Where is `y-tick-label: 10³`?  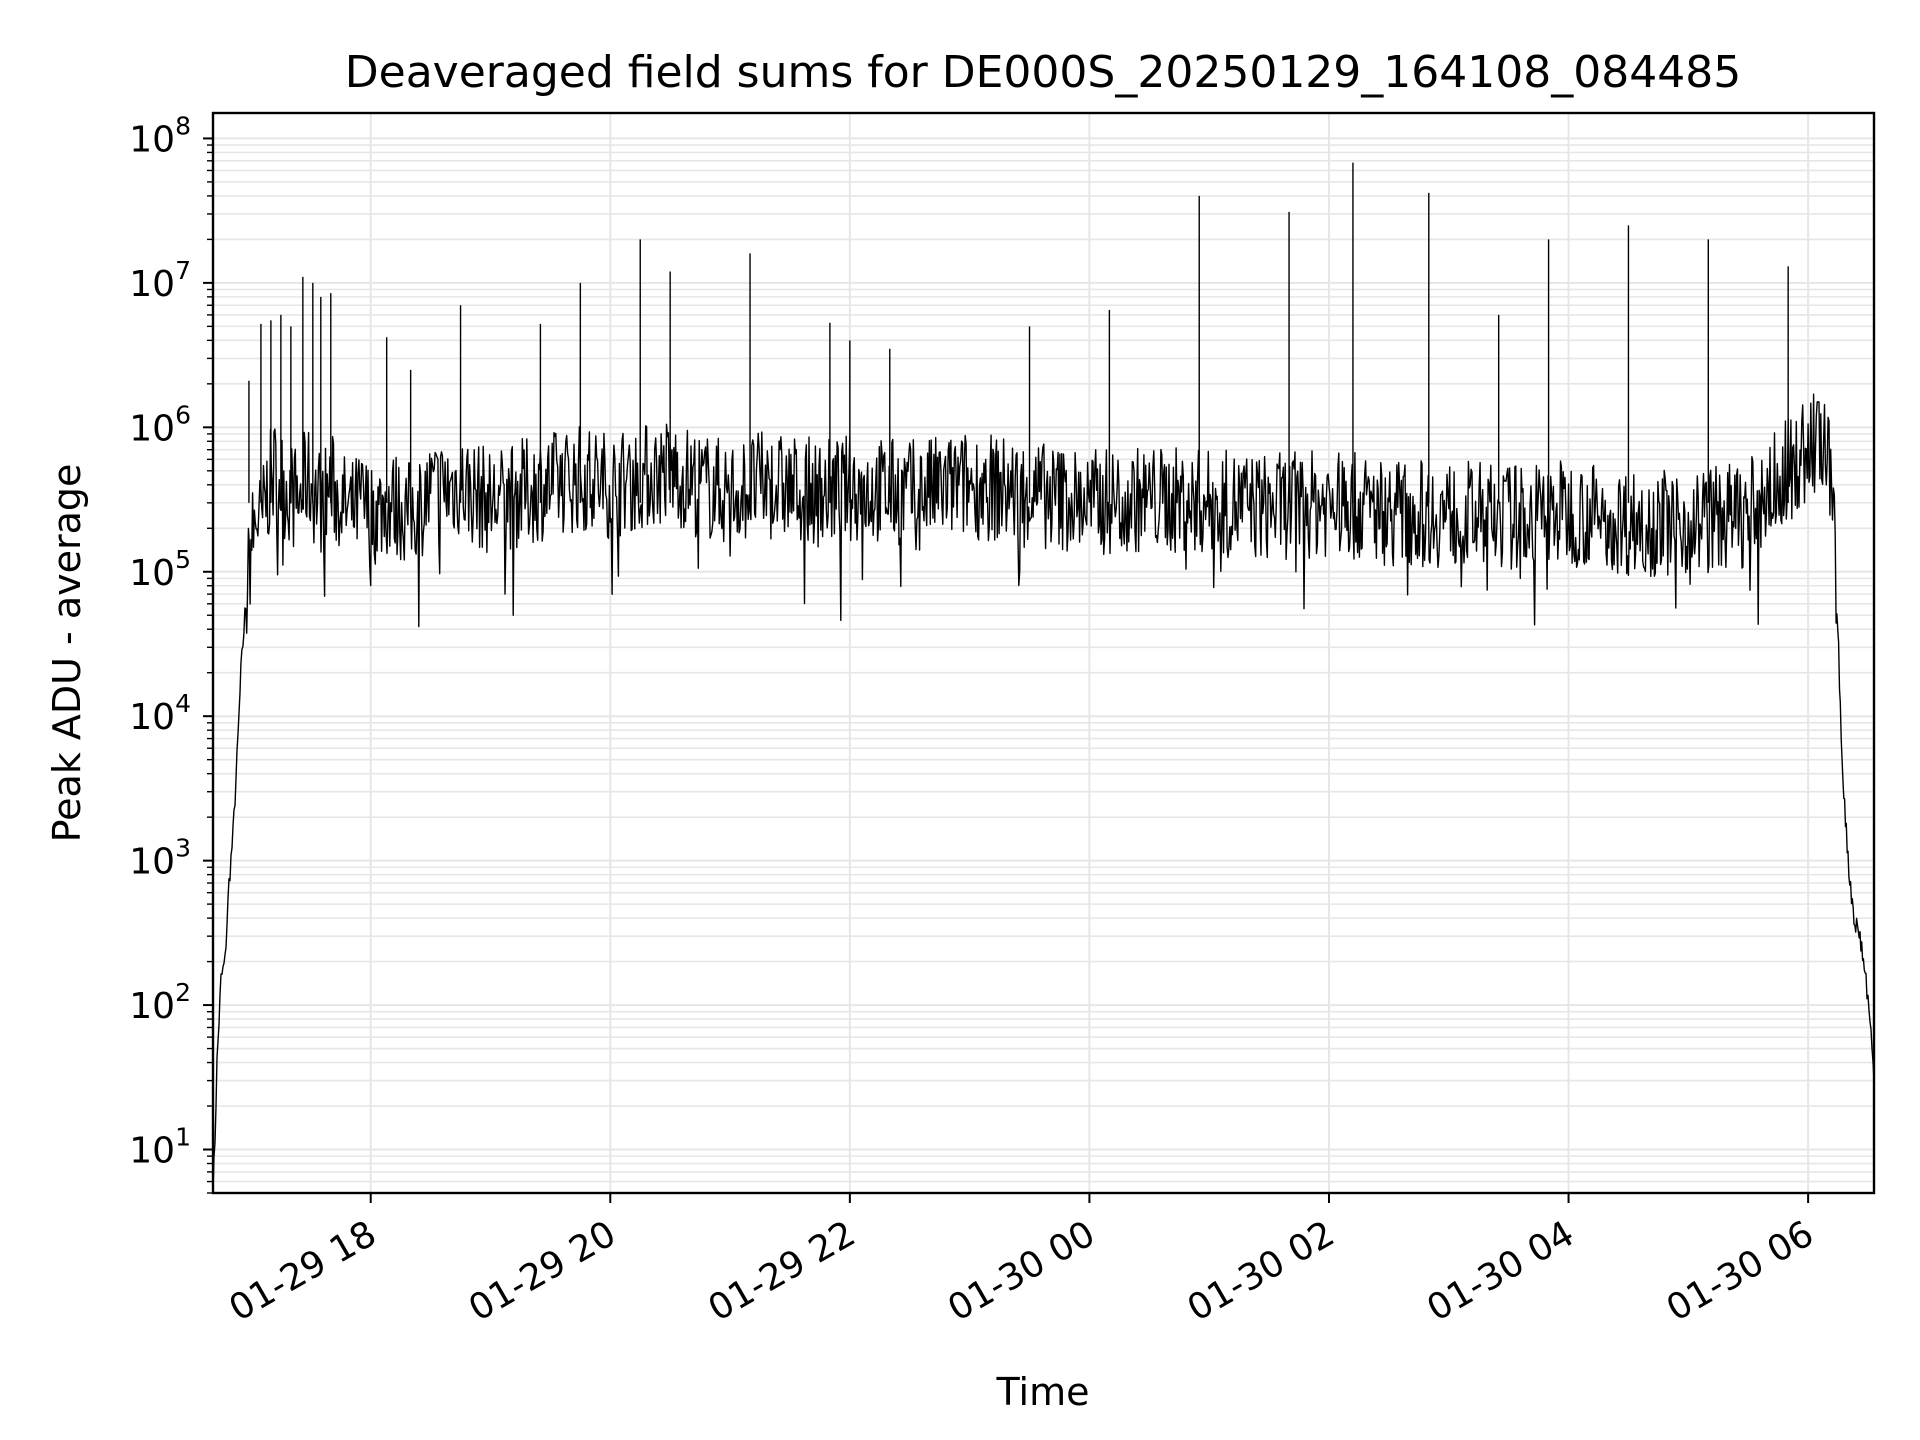 y-tick-label: 10³ is located at coordinates (160, 858).